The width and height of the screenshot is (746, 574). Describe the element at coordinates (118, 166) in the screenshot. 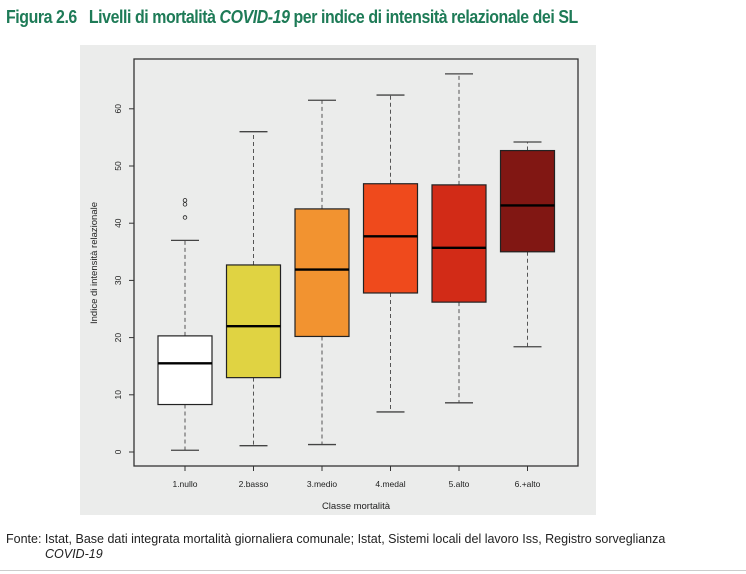

I see `y-tick-label: 50` at that location.